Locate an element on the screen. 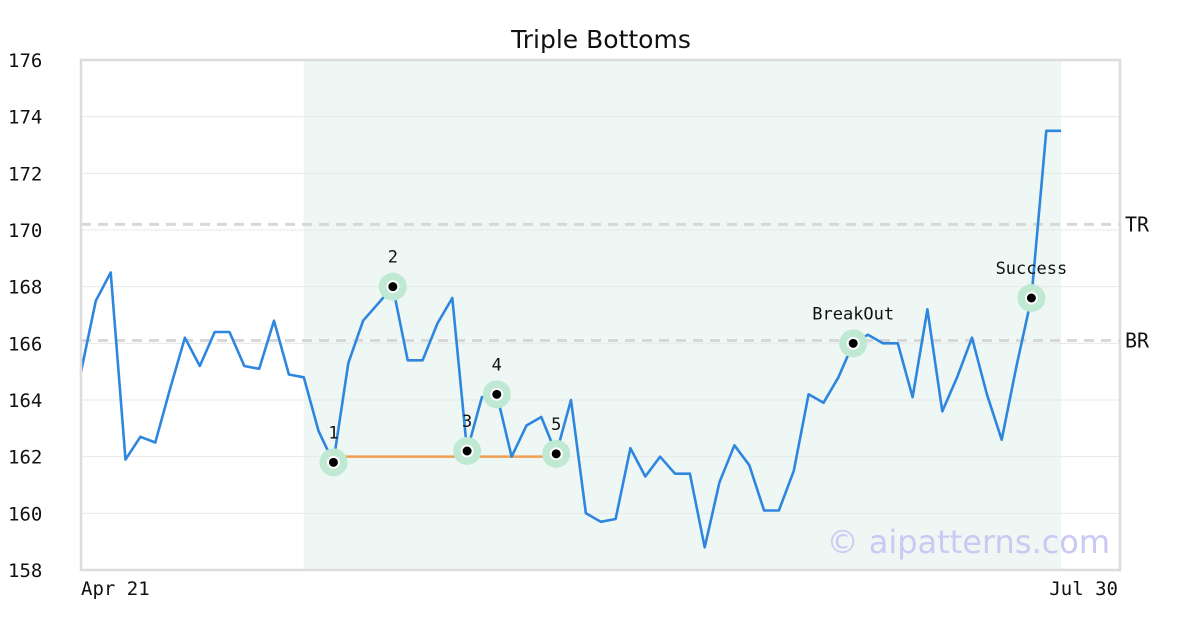 This screenshot has width=1200, height=630. y-tick-label: 170 is located at coordinates (25, 231).